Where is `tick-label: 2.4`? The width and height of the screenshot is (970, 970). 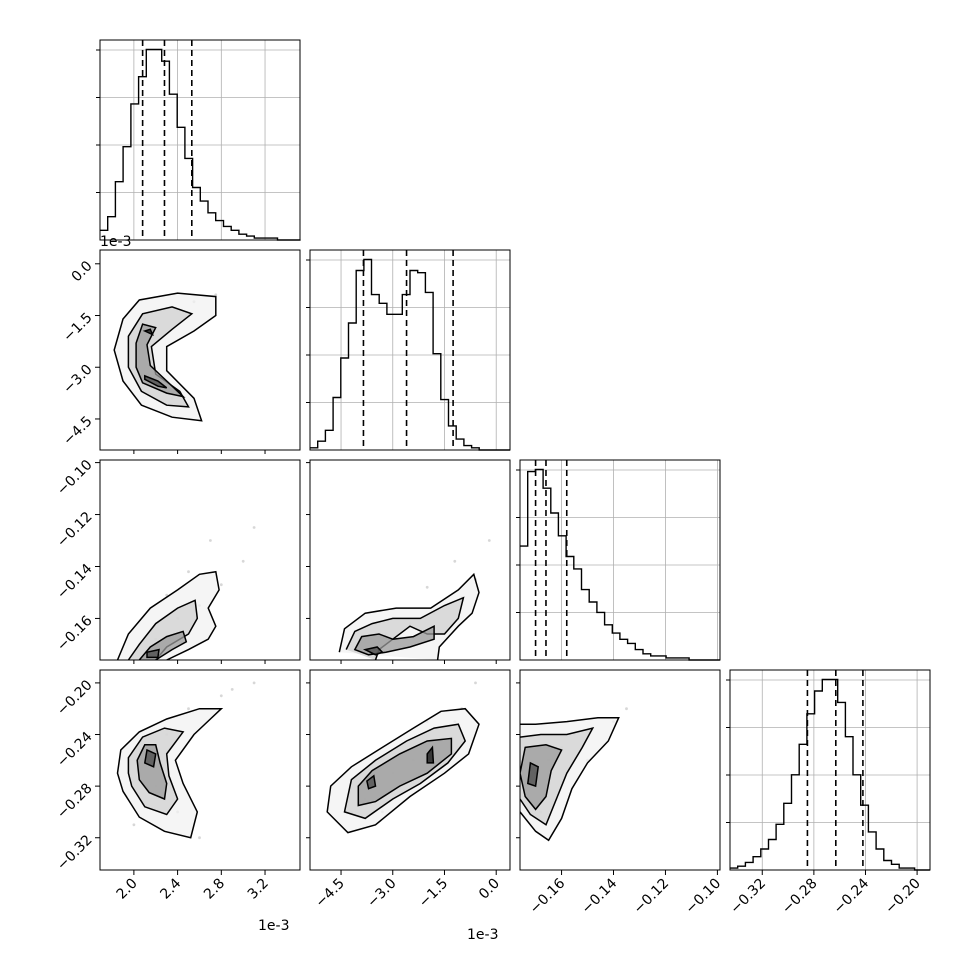
tick-label: 2.4 is located at coordinates (170, 888).